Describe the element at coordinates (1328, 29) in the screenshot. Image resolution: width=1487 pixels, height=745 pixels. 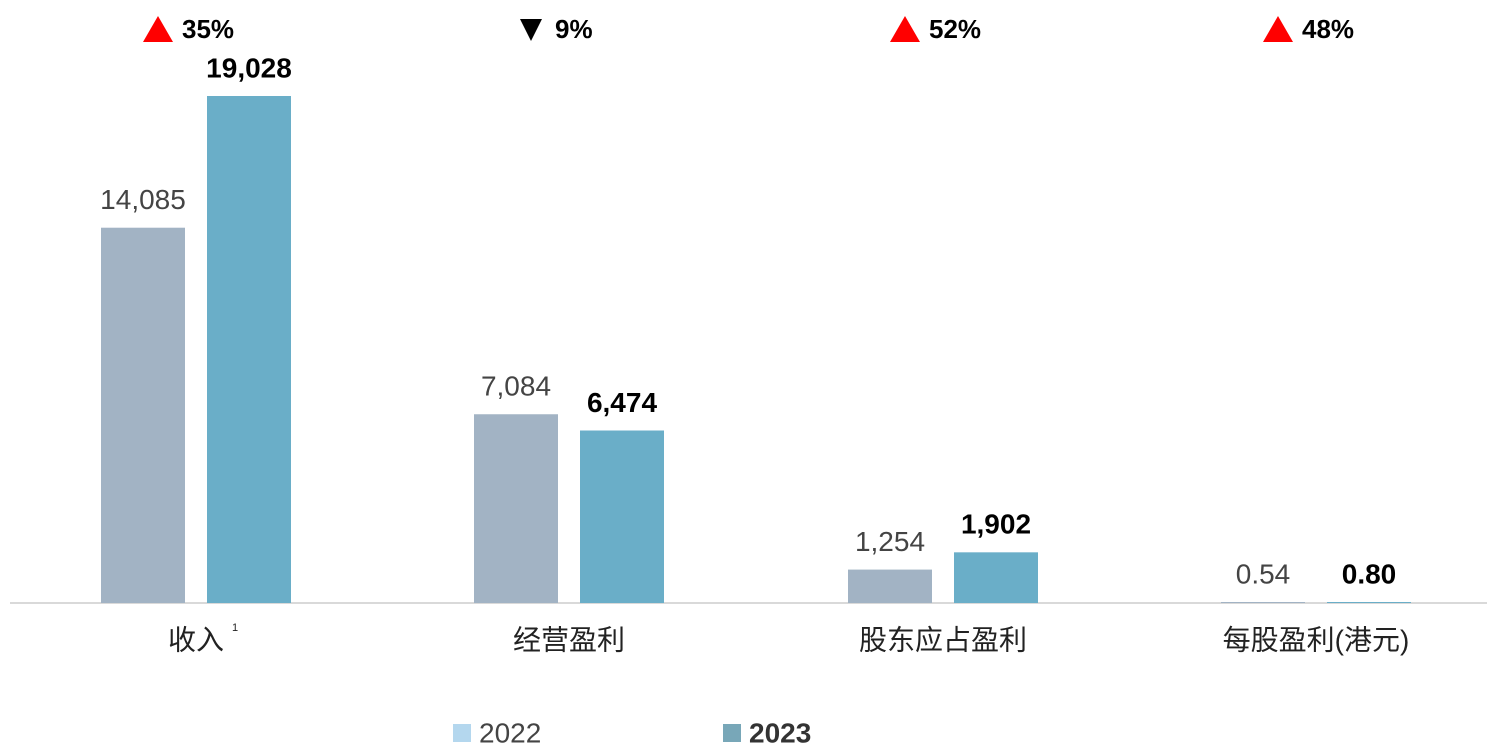
I see `change-label: 48%` at that location.